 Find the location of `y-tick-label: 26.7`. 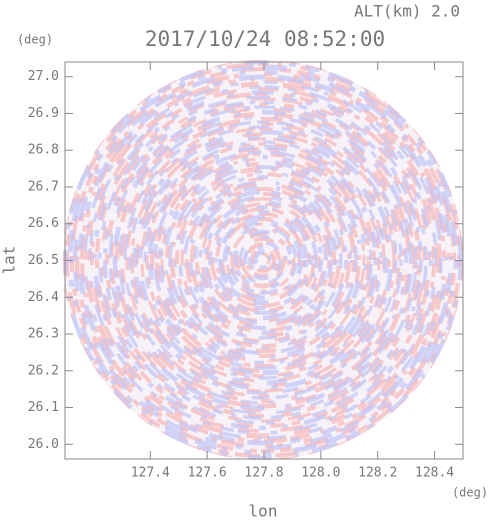

y-tick-label: 26.7 is located at coordinates (43, 186).